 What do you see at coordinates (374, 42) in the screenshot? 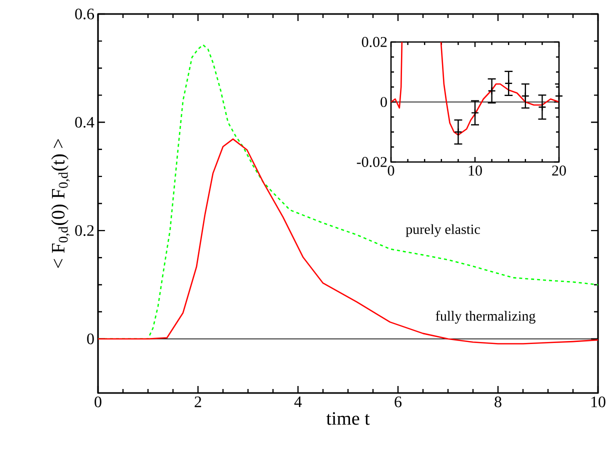
I see `y-tick-label: 0.02` at bounding box center [374, 42].